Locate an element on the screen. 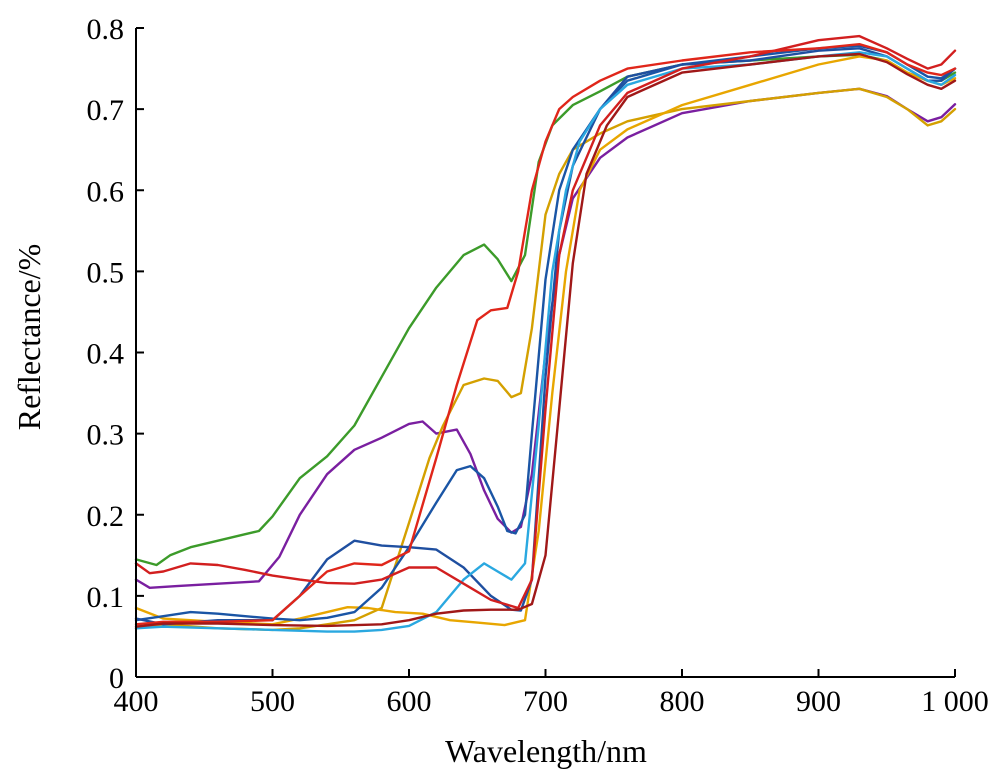 The width and height of the screenshot is (1000, 782). y-tick-label: 0 is located at coordinates (116, 678).